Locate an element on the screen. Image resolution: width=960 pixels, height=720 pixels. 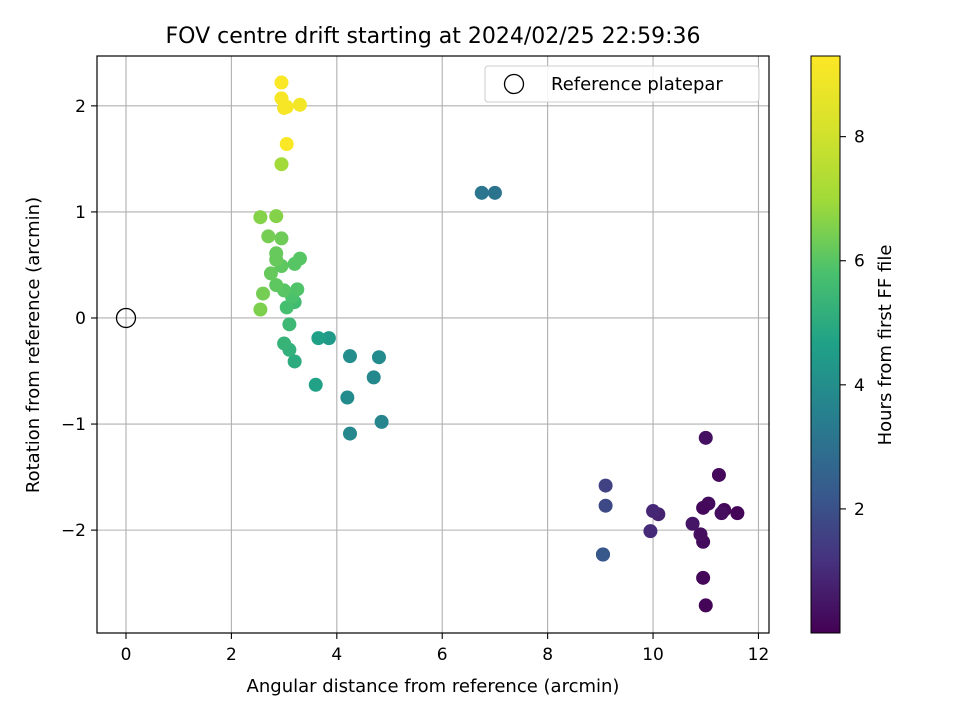
legend: Reference platepar is located at coordinates (622, 84).